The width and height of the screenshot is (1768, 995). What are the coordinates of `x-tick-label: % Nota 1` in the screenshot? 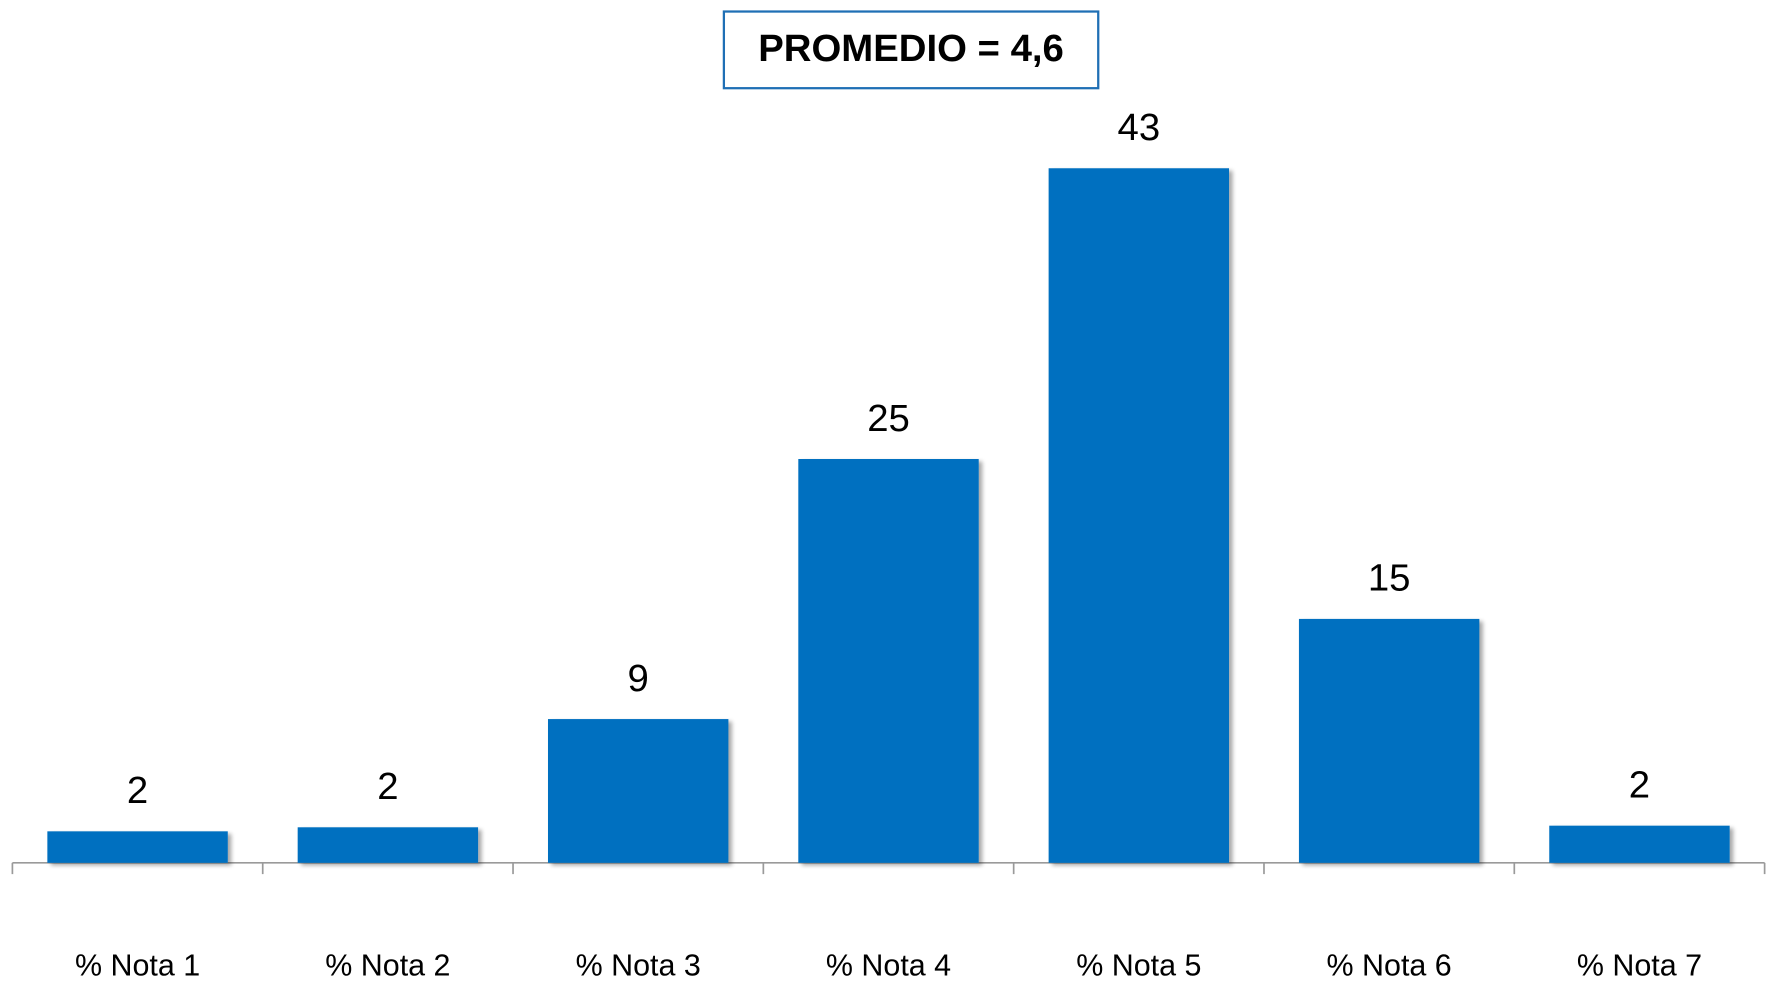 It's located at (137, 966).